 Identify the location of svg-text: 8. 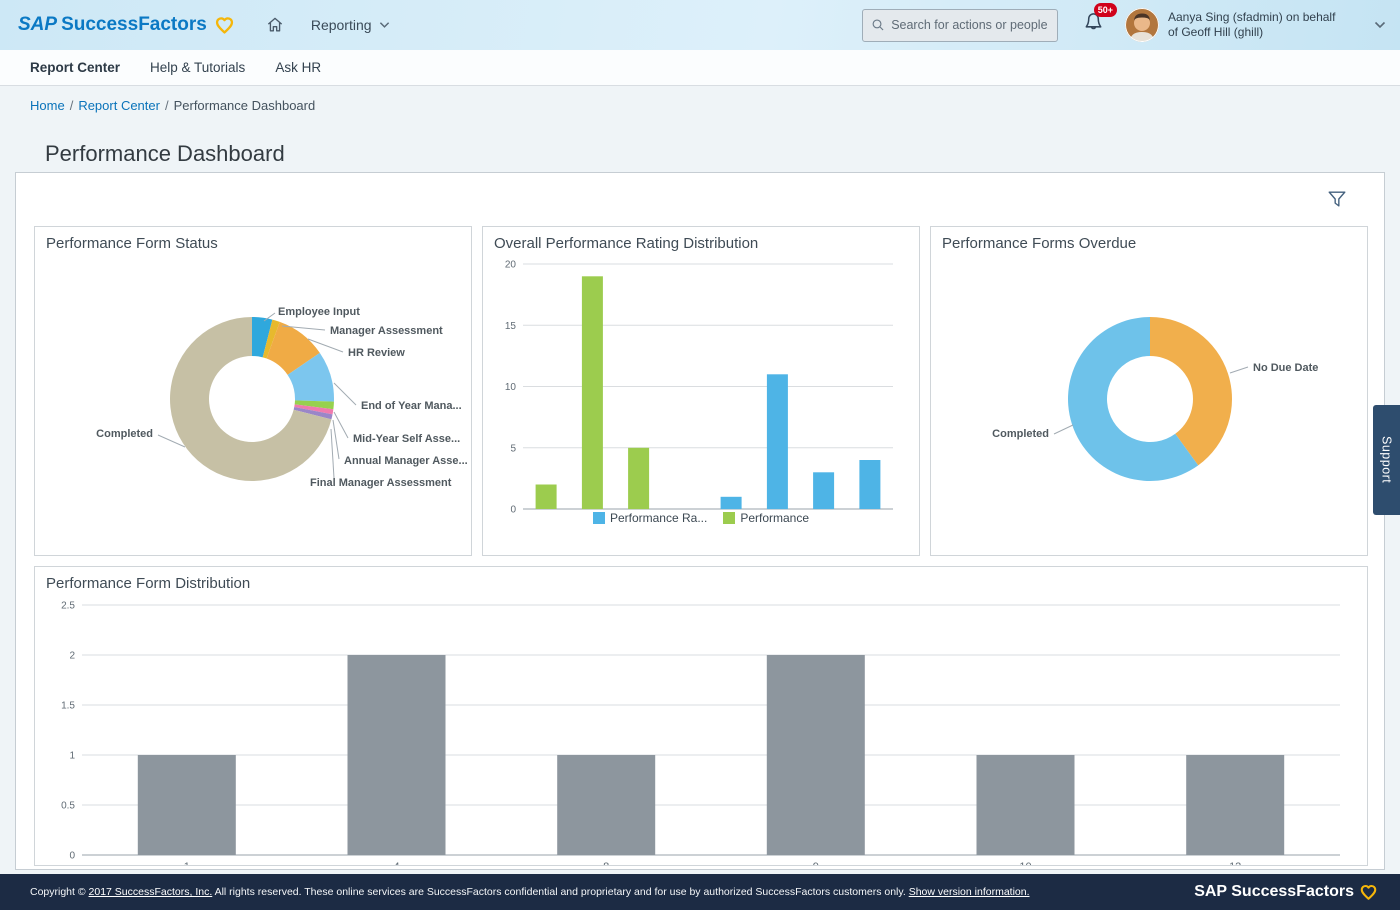
(606, 863).